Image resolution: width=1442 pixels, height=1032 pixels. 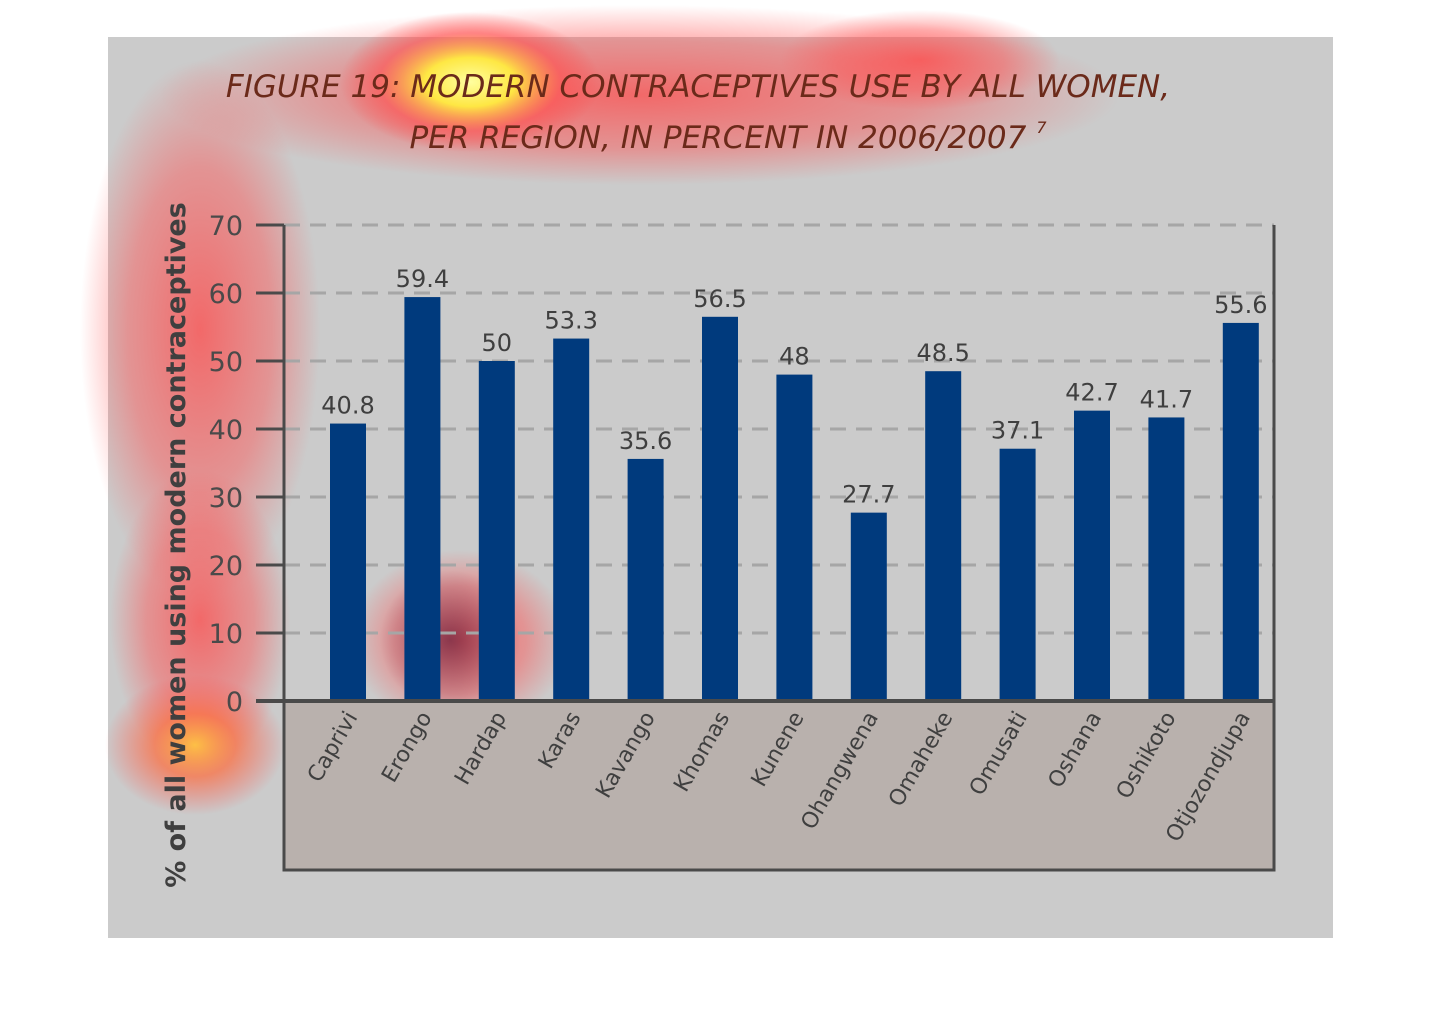 What do you see at coordinates (942, 353) in the screenshot?
I see `data-label: 48.5` at bounding box center [942, 353].